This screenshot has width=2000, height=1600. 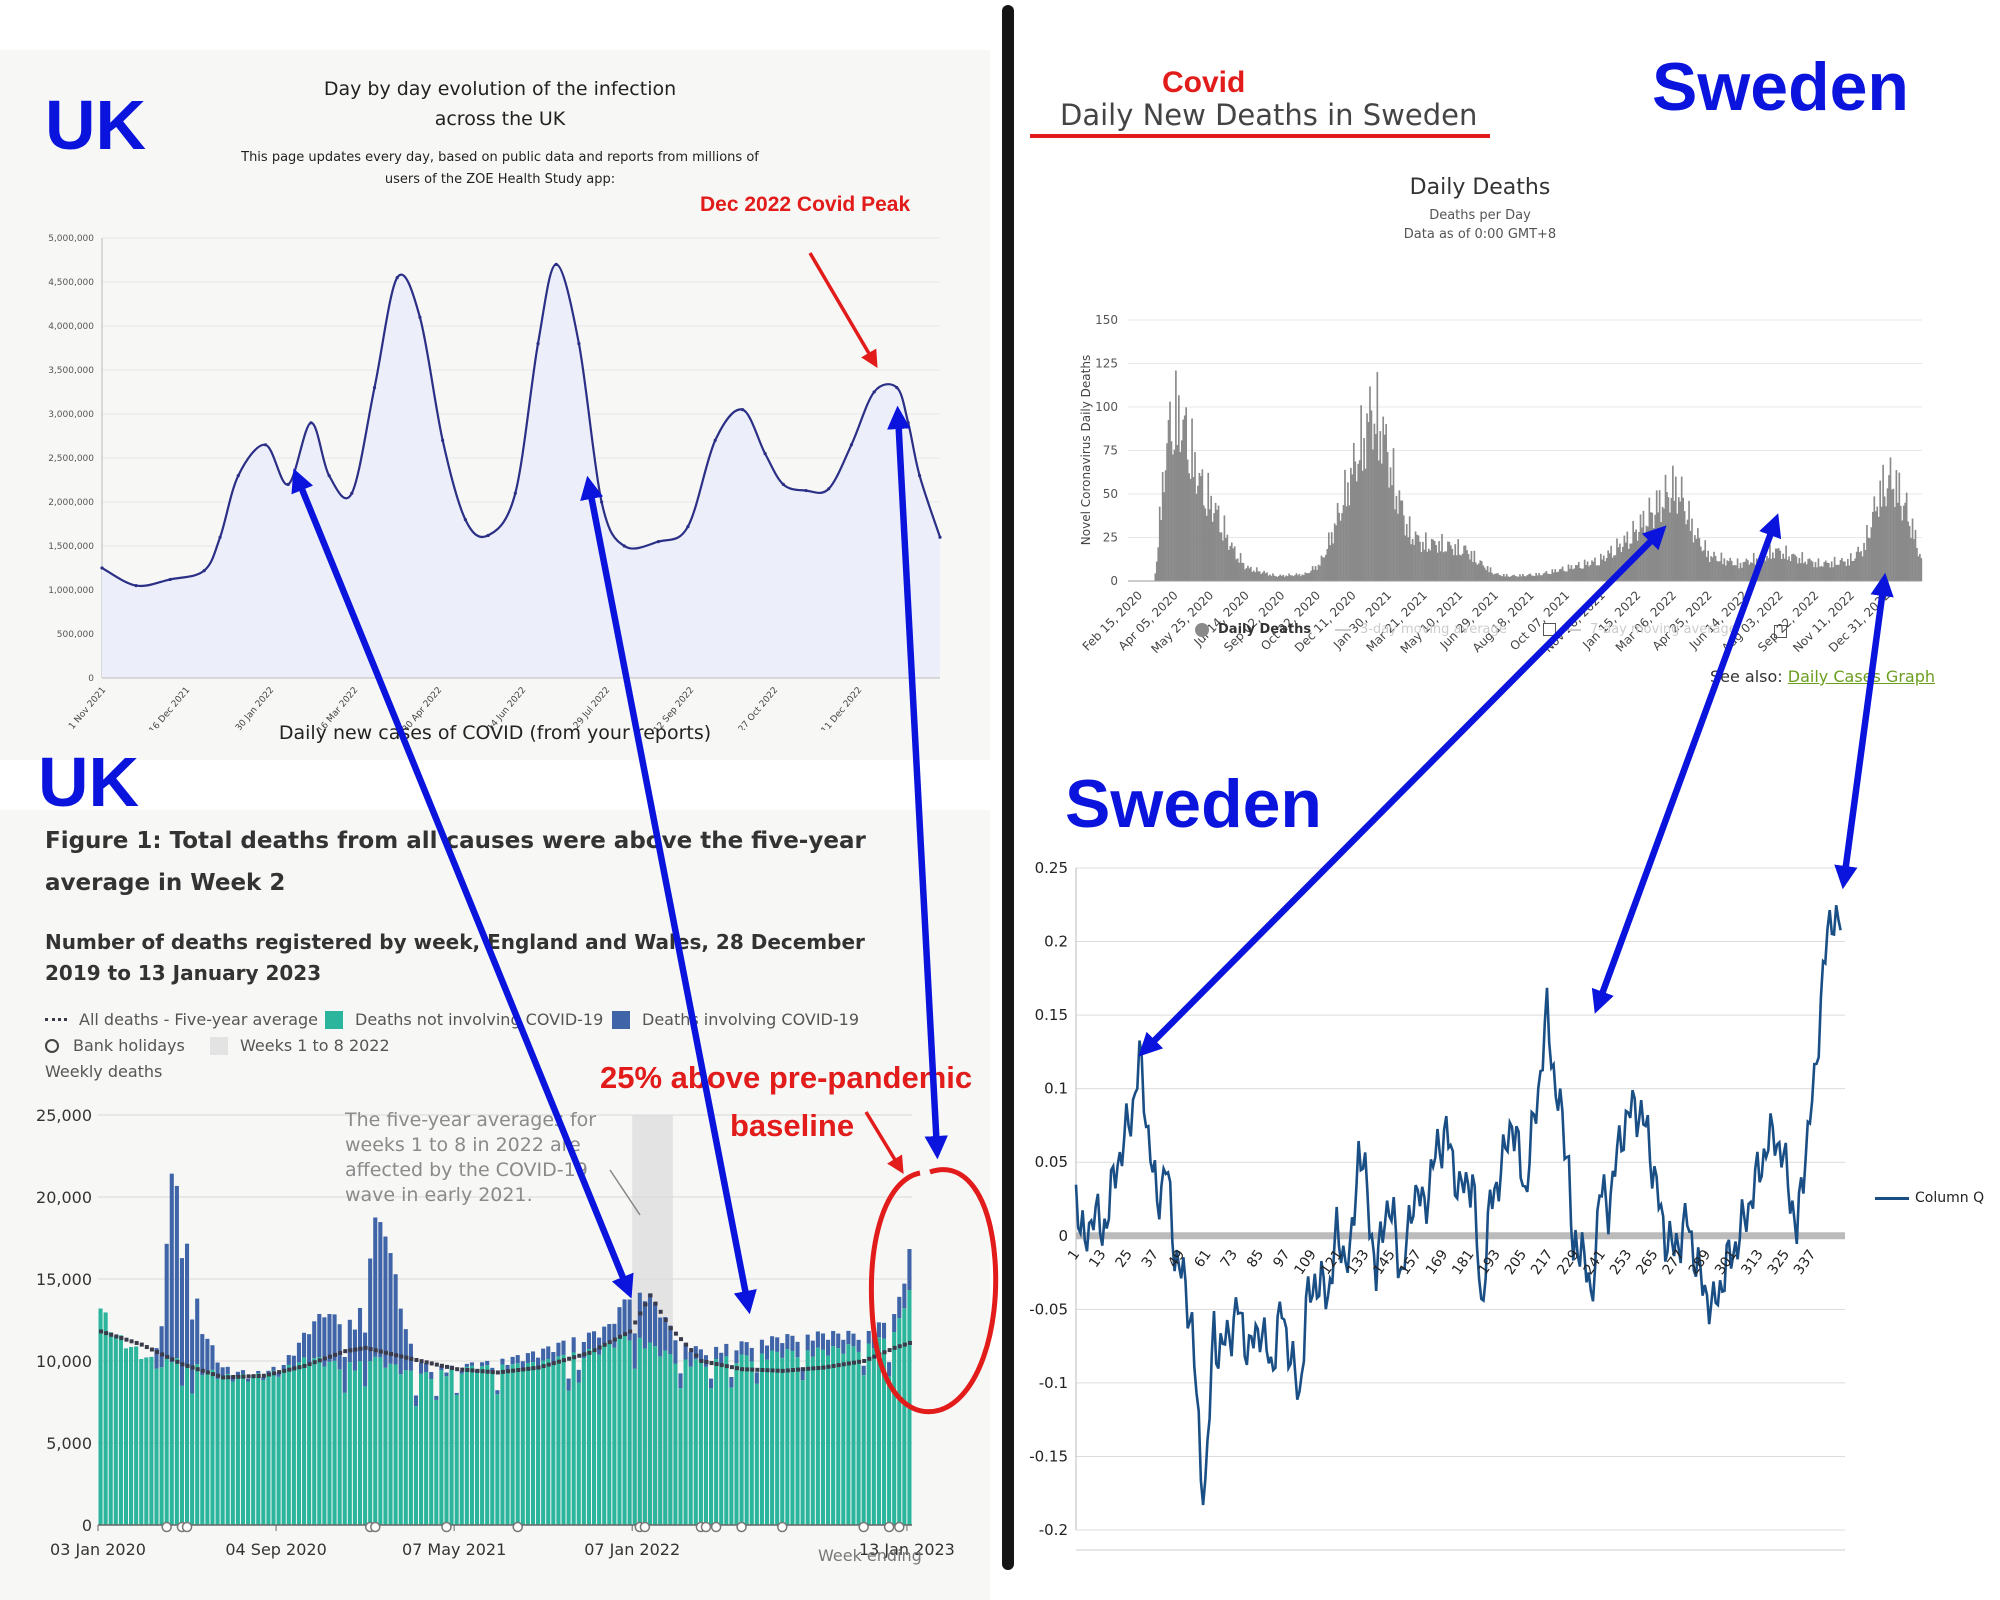 I want to click on legend-7-day-average: 7-day moving average, so click(x=1640, y=629).